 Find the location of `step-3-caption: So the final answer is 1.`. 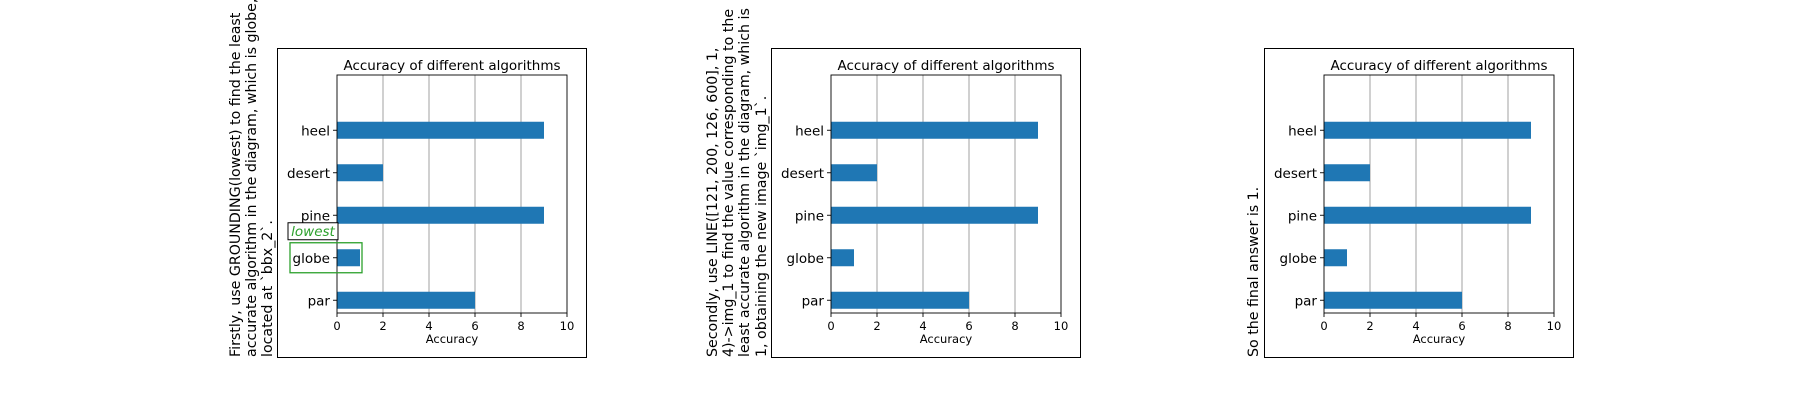

step-3-caption: So the final answer is 1. is located at coordinates (1254, 271).